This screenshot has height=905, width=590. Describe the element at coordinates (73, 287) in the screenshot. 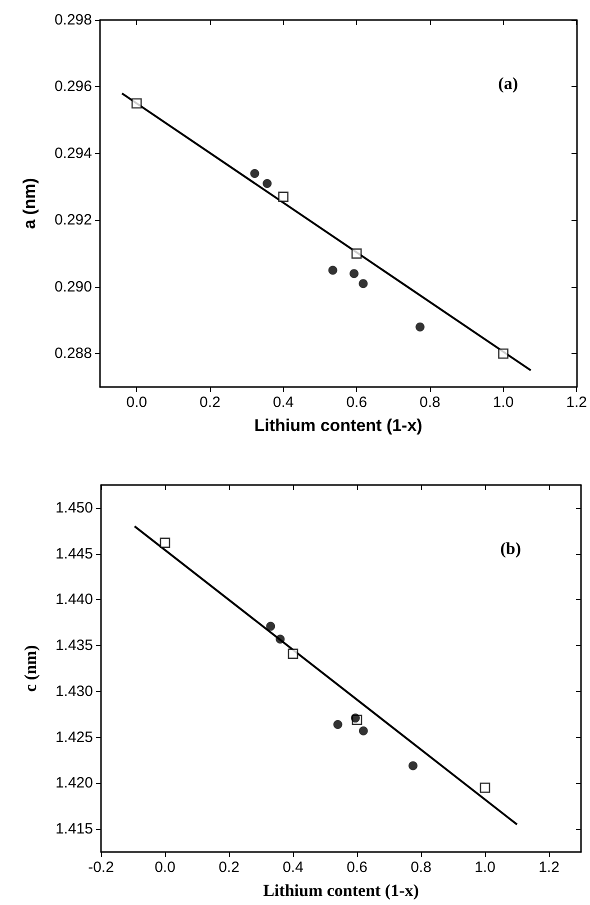

I see `y-tick-label: 0.290` at that location.